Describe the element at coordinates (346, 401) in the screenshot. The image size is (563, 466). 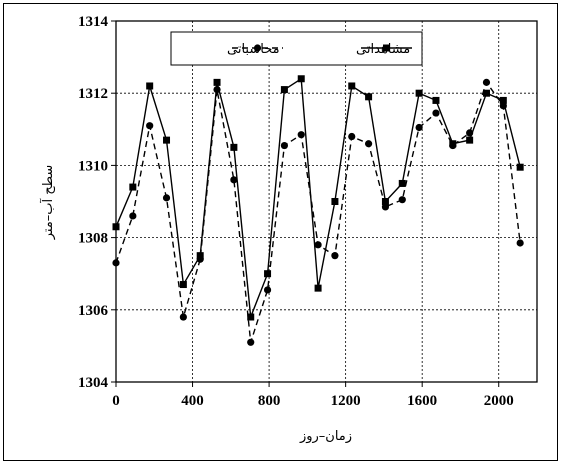
I see `x-tick-label: 1200` at that location.